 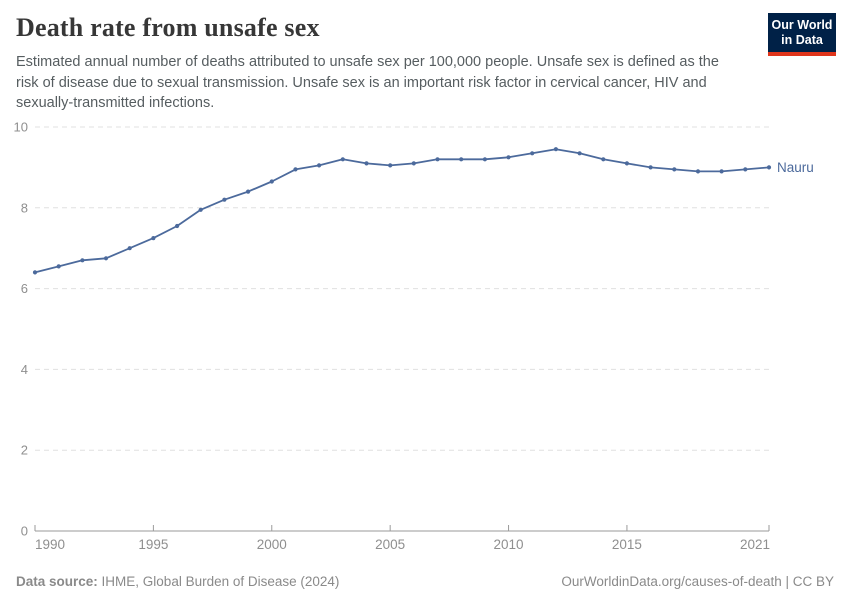 What do you see at coordinates (153, 238) in the screenshot?
I see `data-point-1995` at bounding box center [153, 238].